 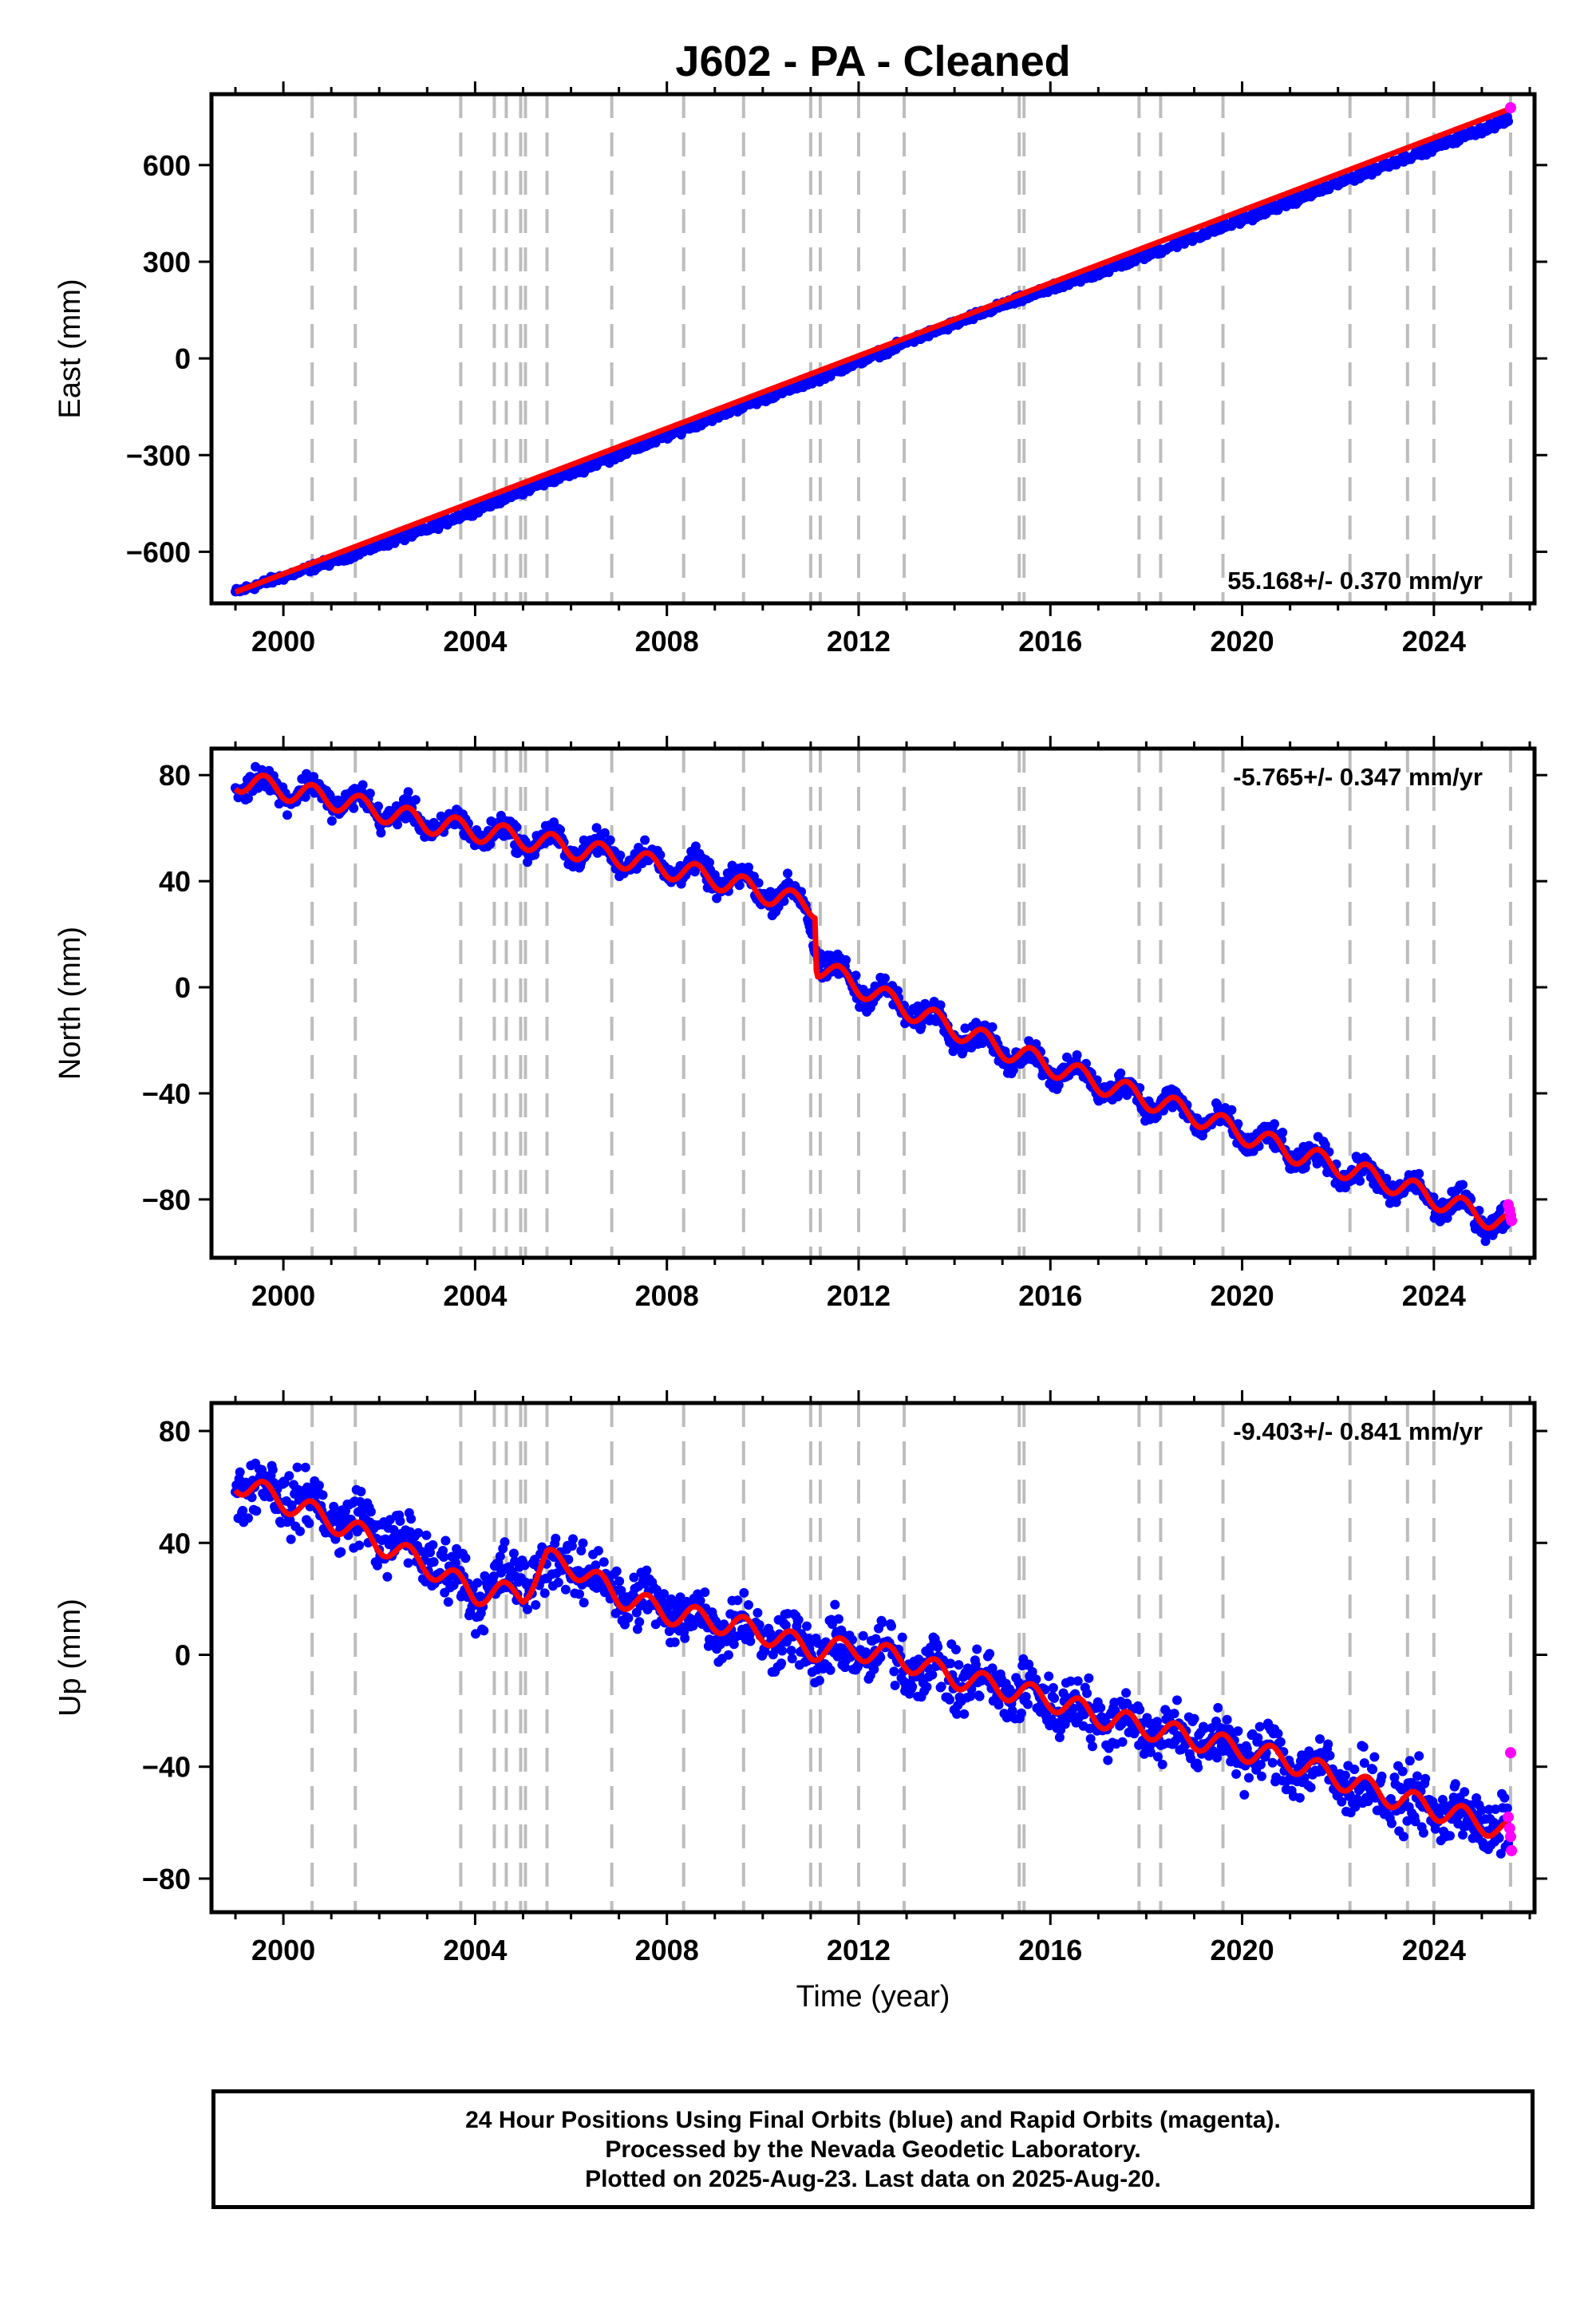 I want to click on model-fit-line, so click(x=873, y=1659).